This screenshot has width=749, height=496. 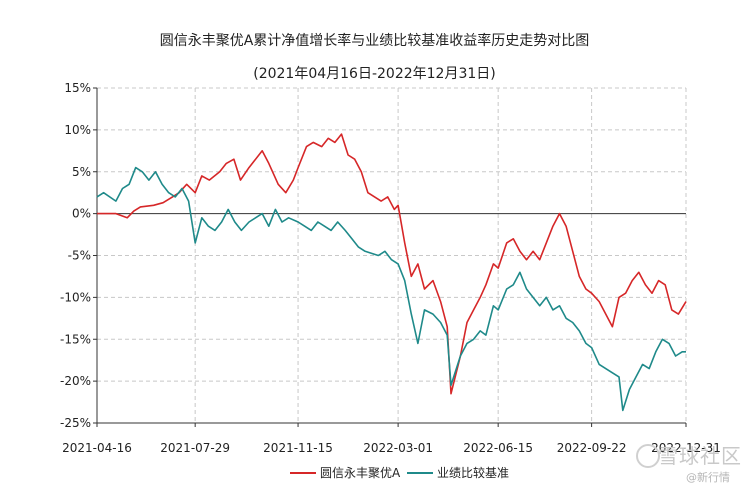 I want to click on x-tick-label: 2021-04-16, so click(x=97, y=448).